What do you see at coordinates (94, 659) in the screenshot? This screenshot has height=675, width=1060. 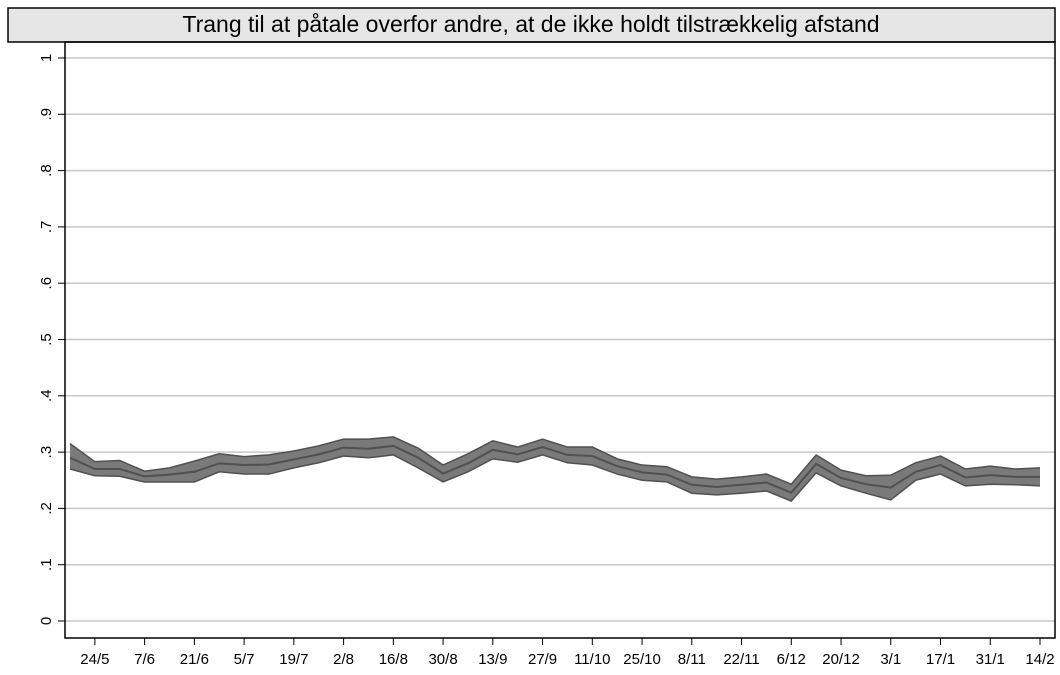 I see `x-tick-label: 24/5` at bounding box center [94, 659].